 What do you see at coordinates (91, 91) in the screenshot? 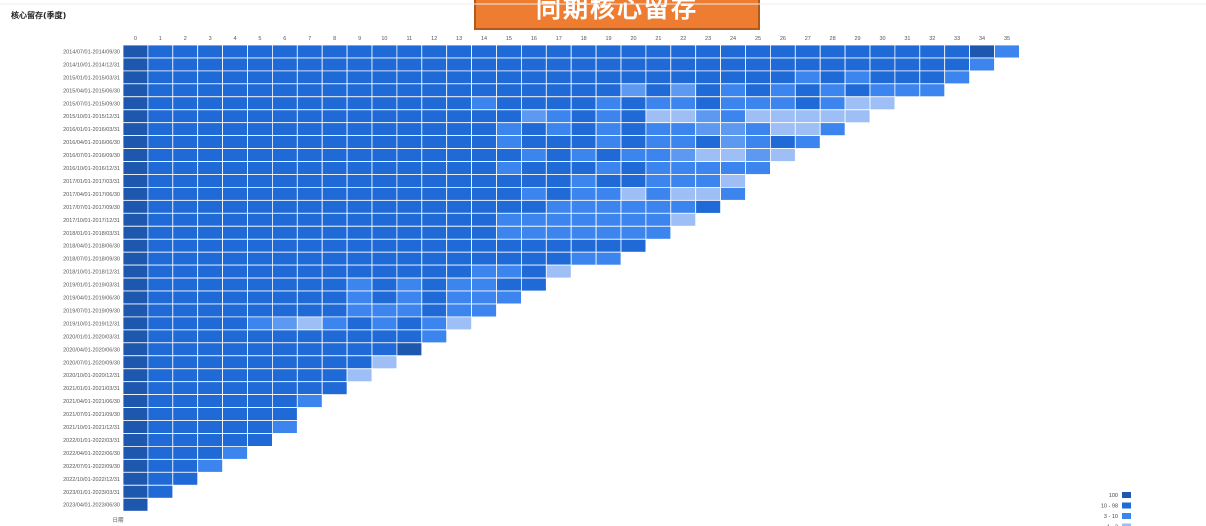
I see `row-label: 2015/04/01-2015/06/30` at bounding box center [91, 91].